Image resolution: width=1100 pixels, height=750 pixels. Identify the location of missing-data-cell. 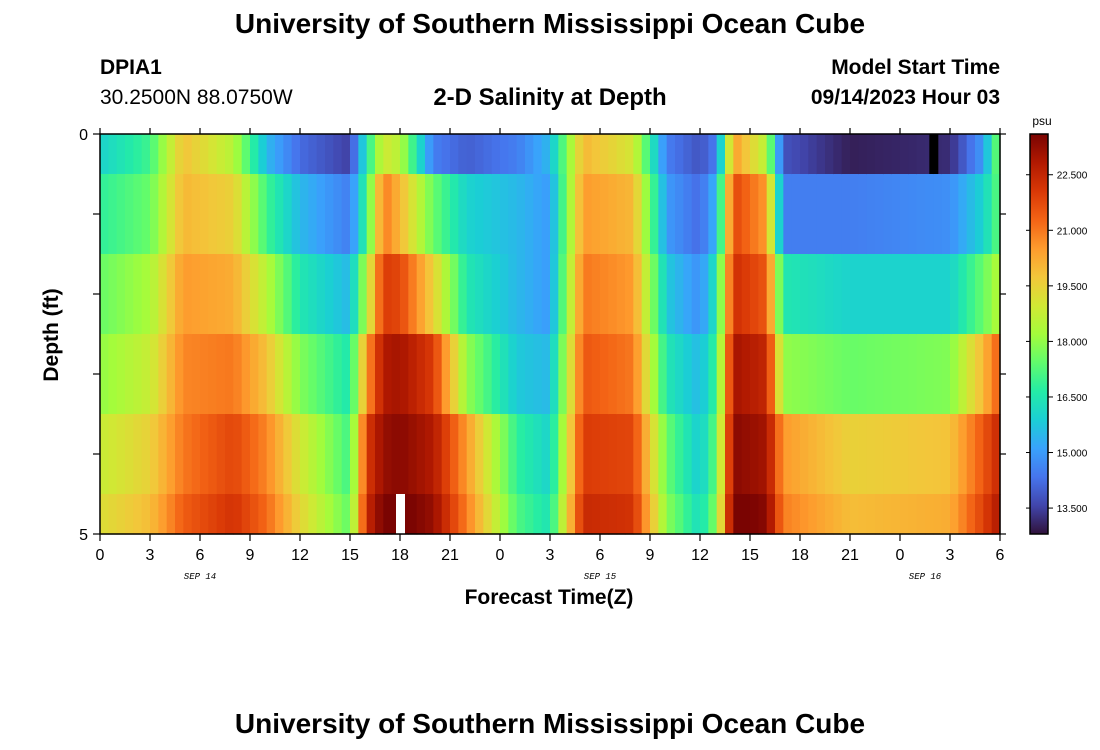
(934, 154).